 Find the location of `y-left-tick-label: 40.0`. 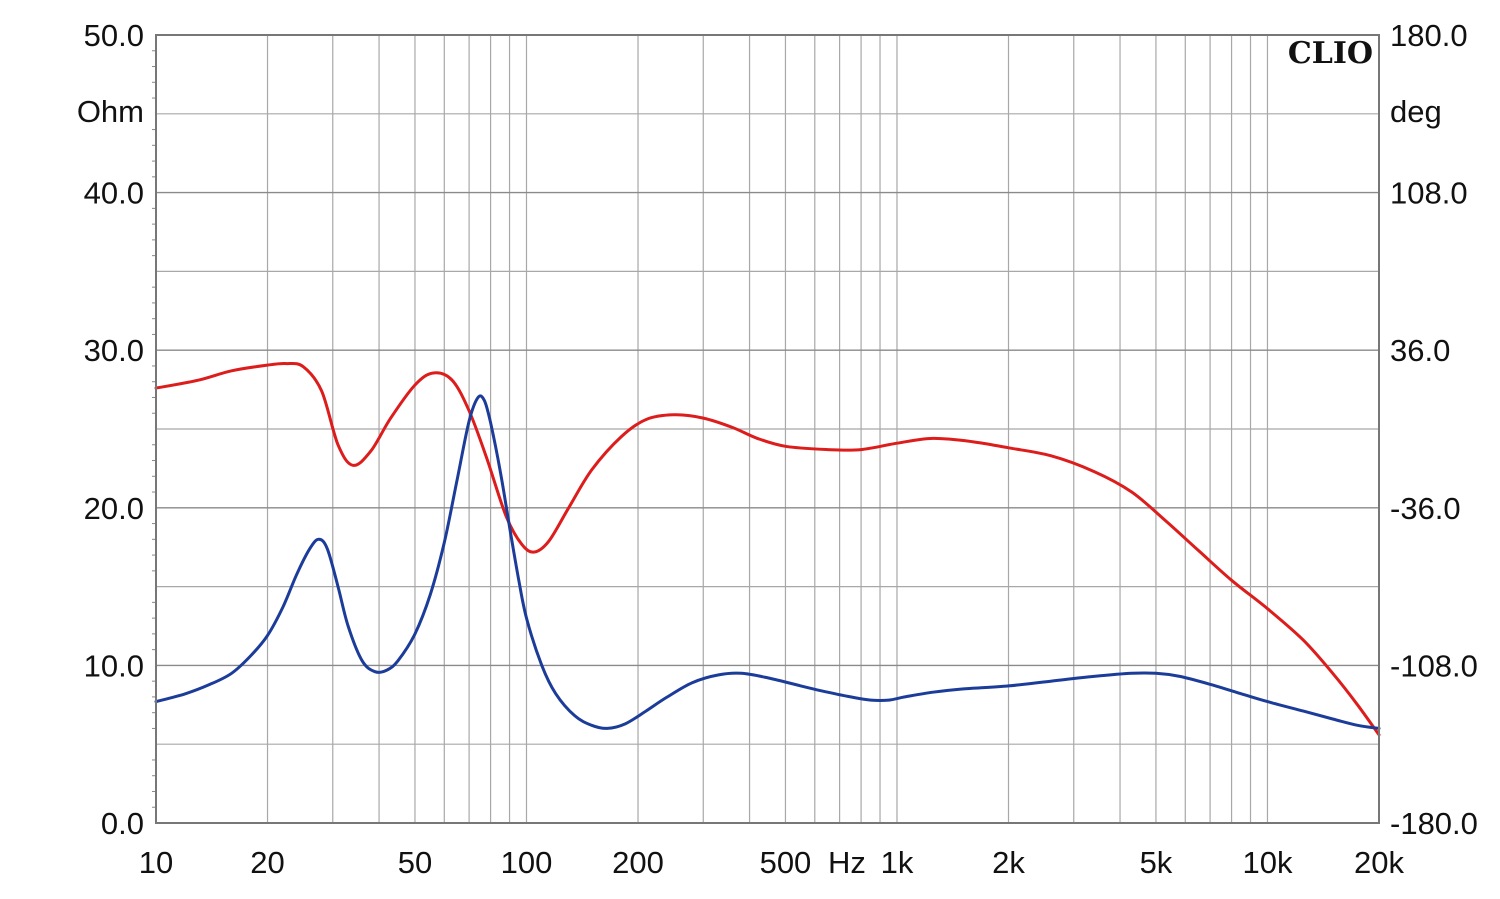

y-left-tick-label: 40.0 is located at coordinates (114, 193).